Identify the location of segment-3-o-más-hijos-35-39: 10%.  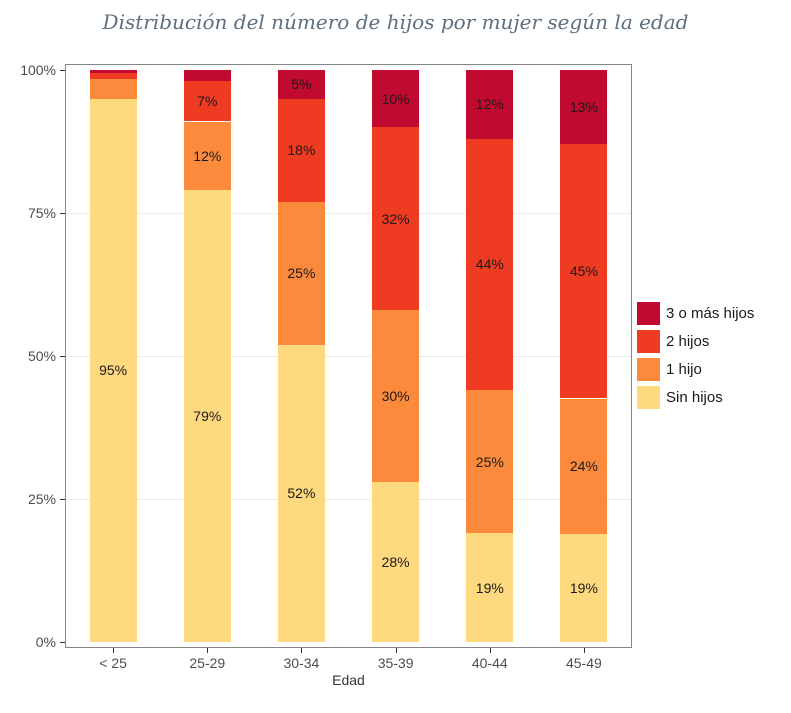
(396, 99).